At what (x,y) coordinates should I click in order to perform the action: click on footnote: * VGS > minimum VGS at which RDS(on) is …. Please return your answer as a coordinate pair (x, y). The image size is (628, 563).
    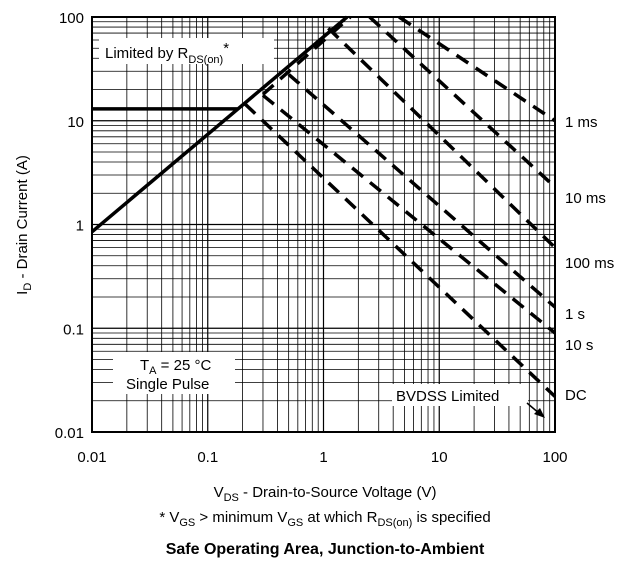
    Looking at the image, I should click on (324, 519).